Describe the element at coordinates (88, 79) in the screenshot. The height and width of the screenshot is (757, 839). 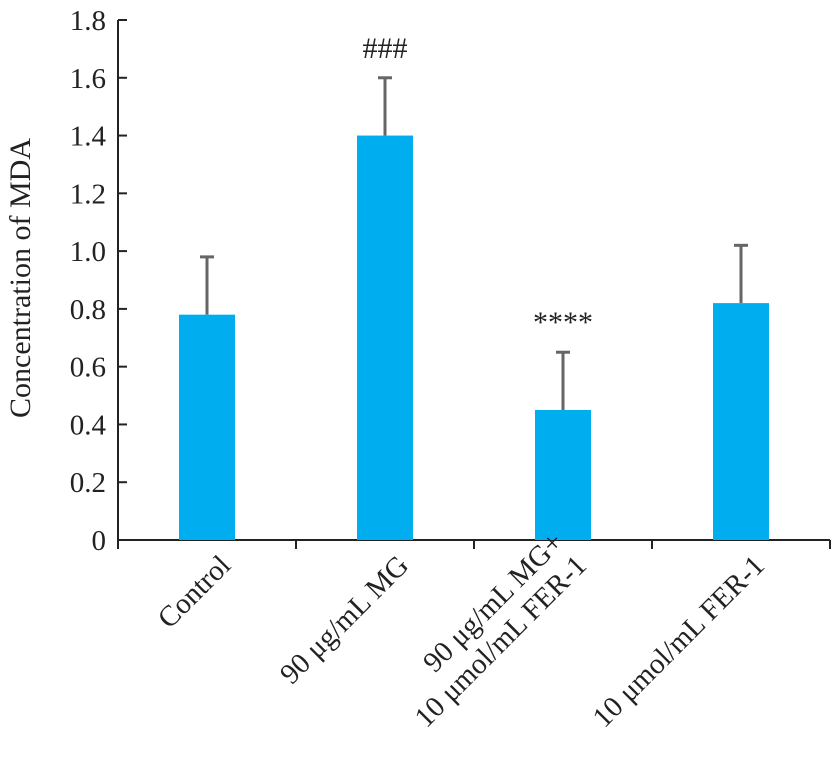
I see `y-tick-label: 1.6` at that location.